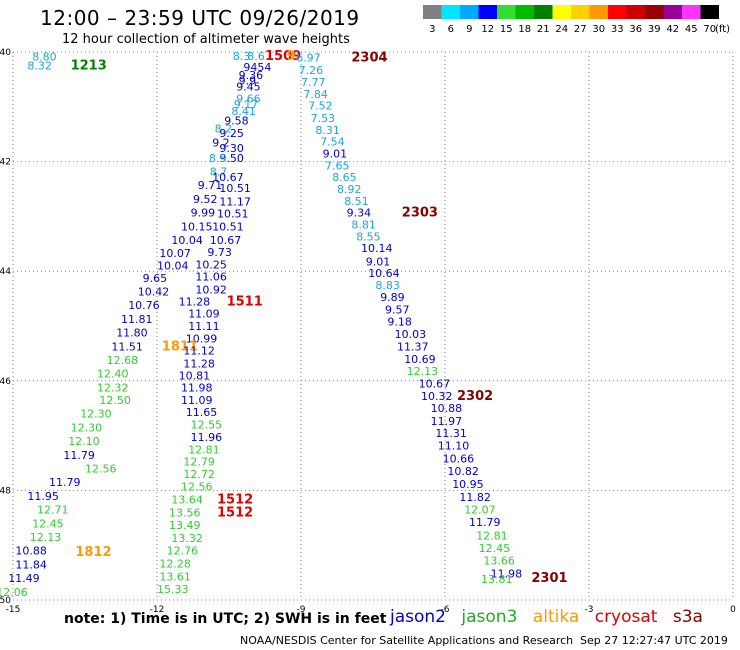  Describe the element at coordinates (224, 129) in the screenshot. I see `data-label: 8.2` at that location.